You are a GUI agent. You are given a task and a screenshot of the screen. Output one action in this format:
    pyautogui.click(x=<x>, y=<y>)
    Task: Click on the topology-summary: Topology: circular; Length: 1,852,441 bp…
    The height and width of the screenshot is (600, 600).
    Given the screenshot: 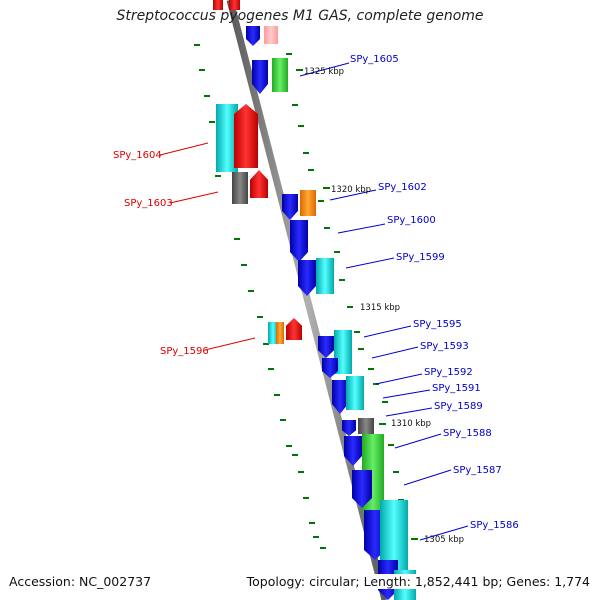 What is the action you would take?
    pyautogui.click(x=418, y=581)
    